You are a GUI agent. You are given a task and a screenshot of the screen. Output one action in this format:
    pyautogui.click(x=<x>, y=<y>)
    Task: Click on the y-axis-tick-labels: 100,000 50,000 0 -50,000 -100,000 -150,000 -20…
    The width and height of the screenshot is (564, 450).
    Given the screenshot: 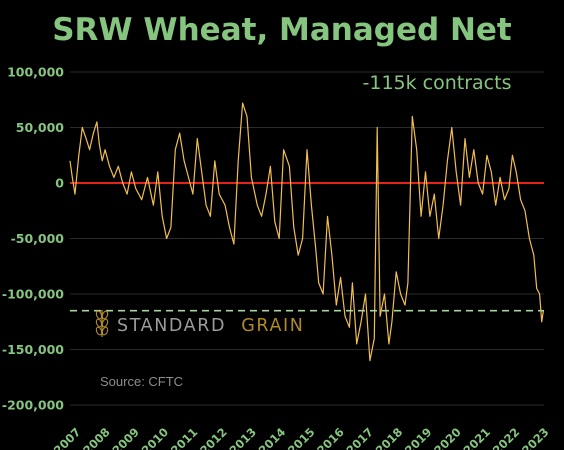 What is the action you would take?
    pyautogui.click(x=33, y=239)
    